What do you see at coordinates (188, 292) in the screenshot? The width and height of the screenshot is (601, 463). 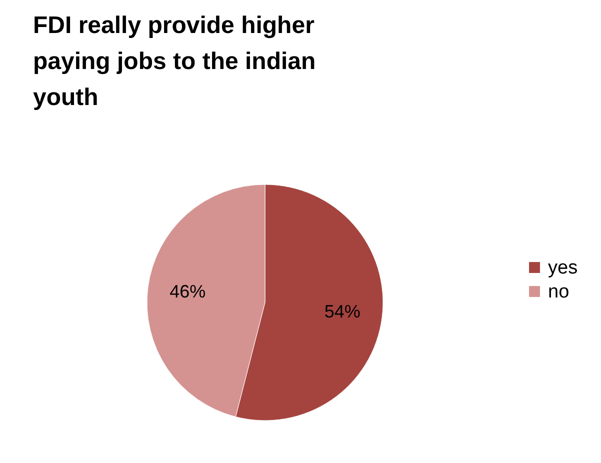 I see `data-label: 46%` at bounding box center [188, 292].